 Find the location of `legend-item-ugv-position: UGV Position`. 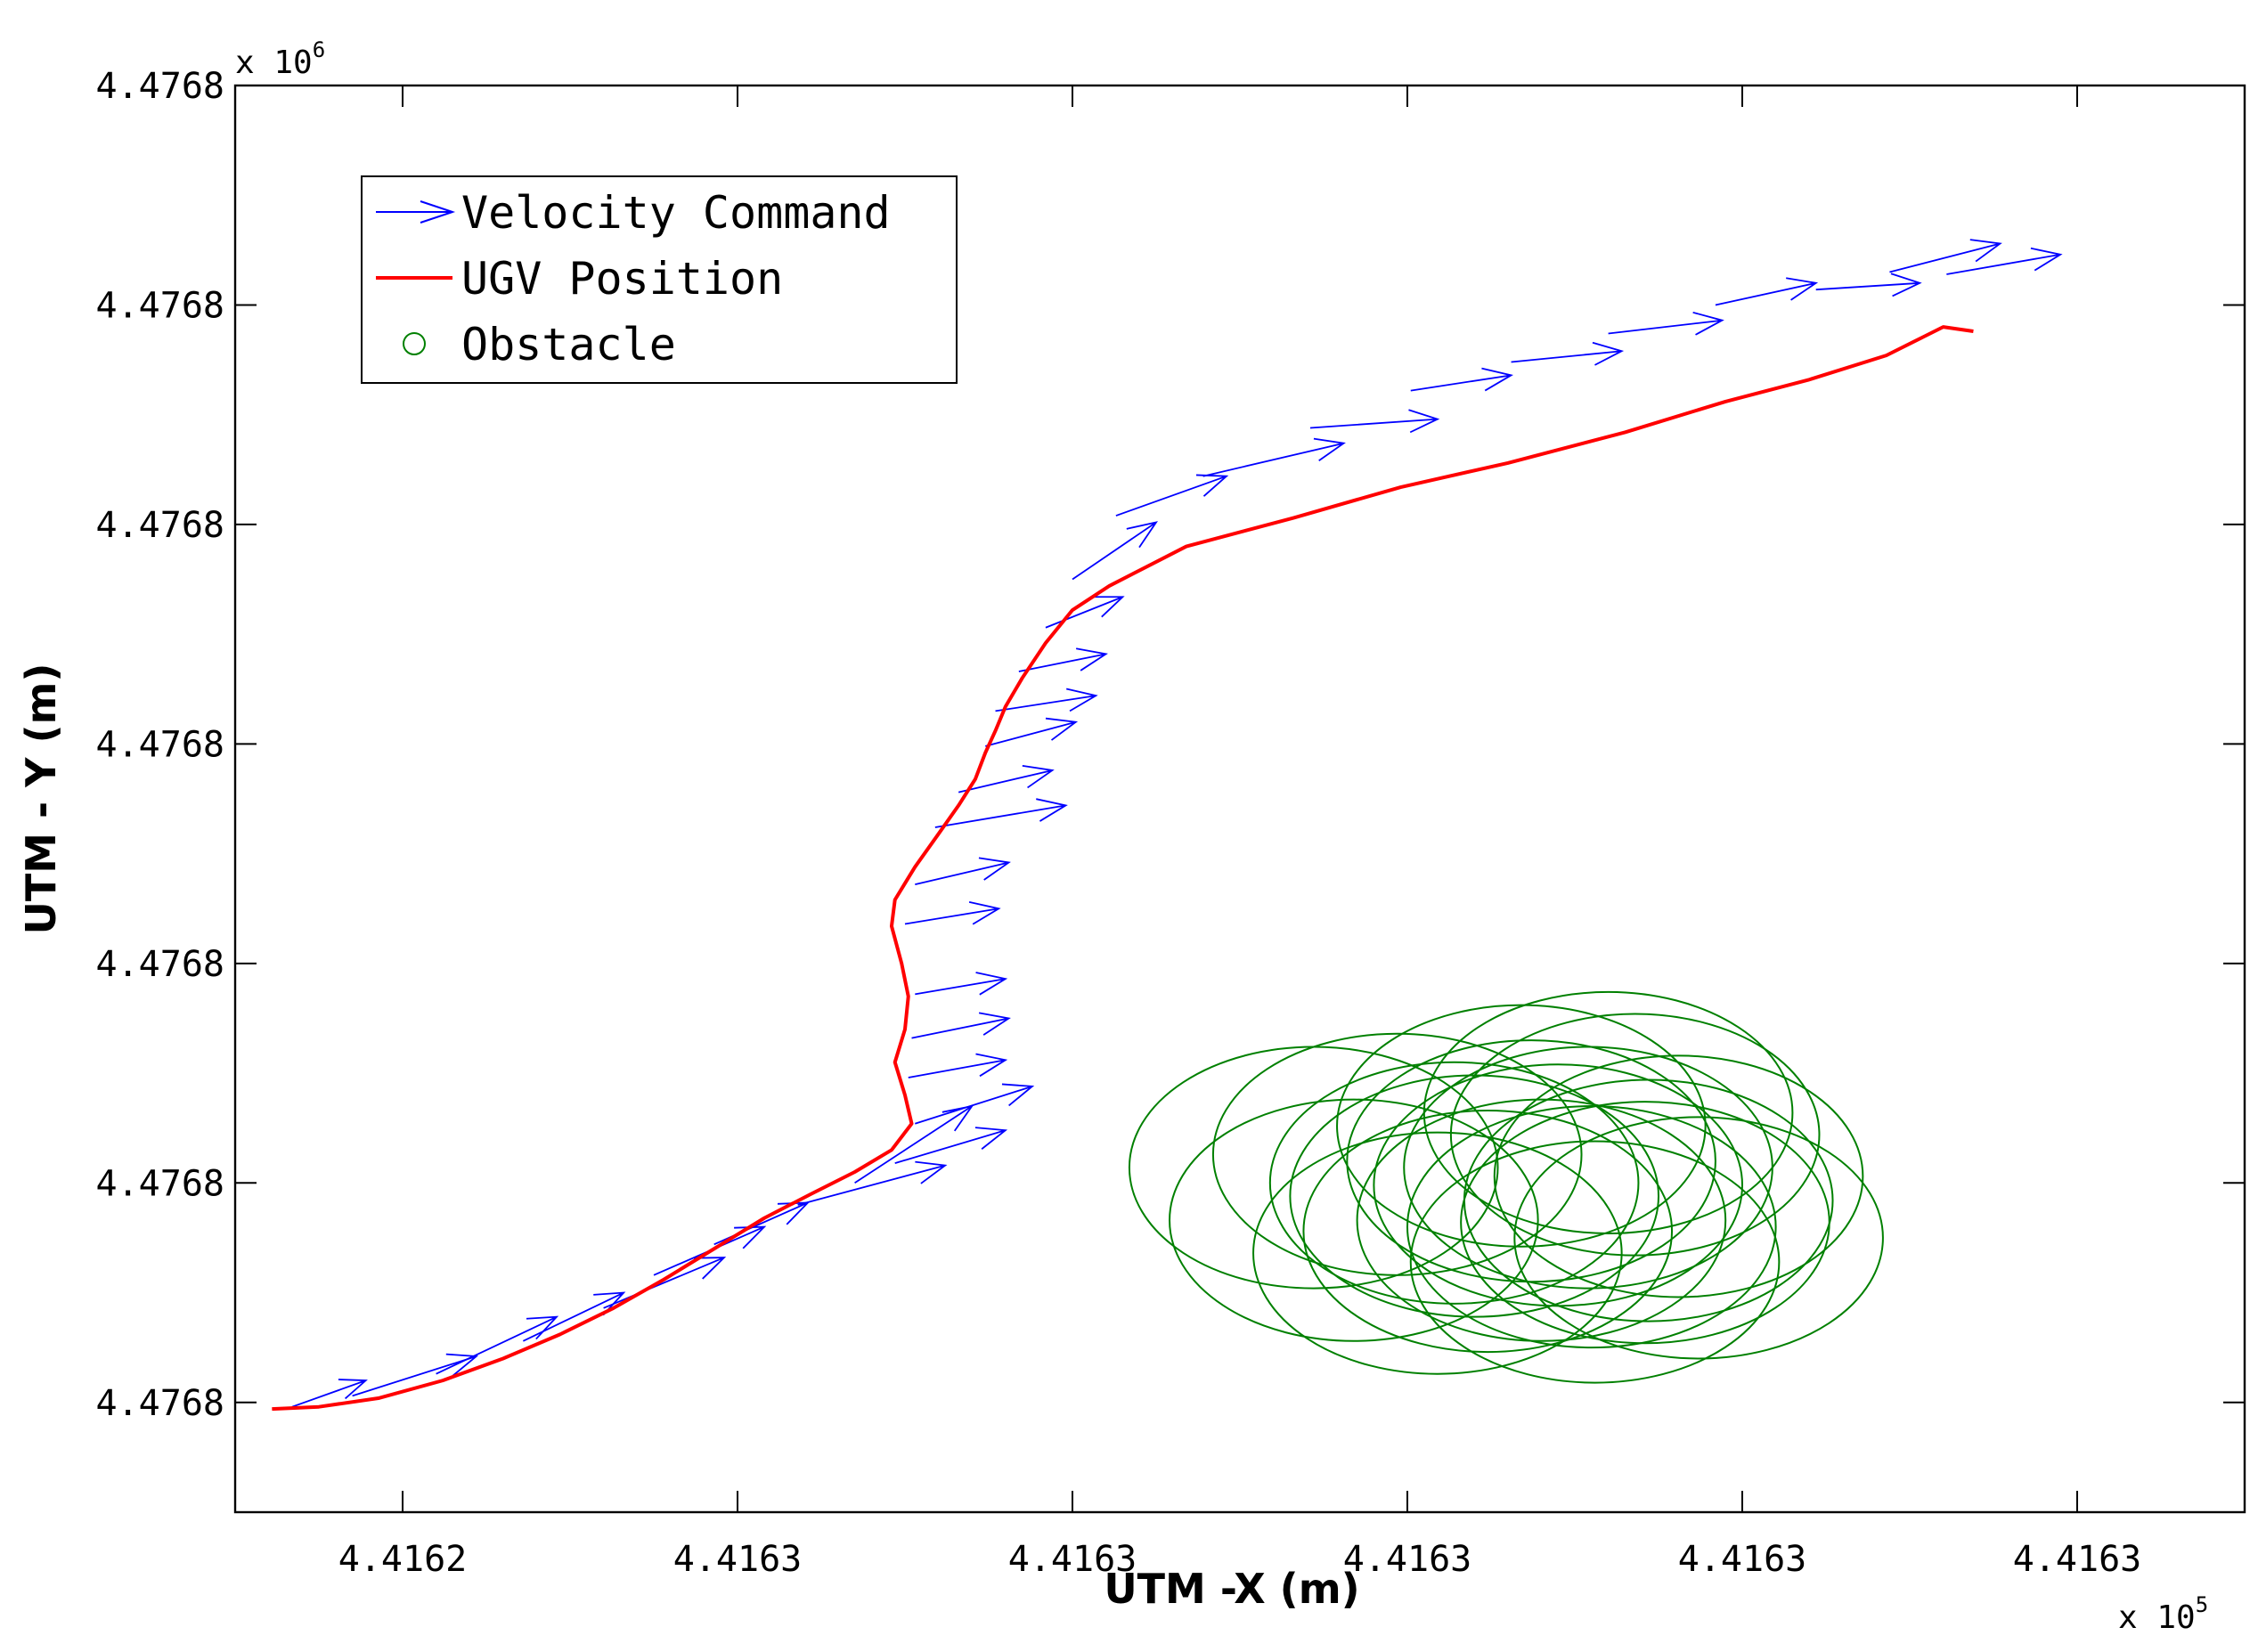

legend-item-ugv-position: UGV Position is located at coordinates (579, 279).